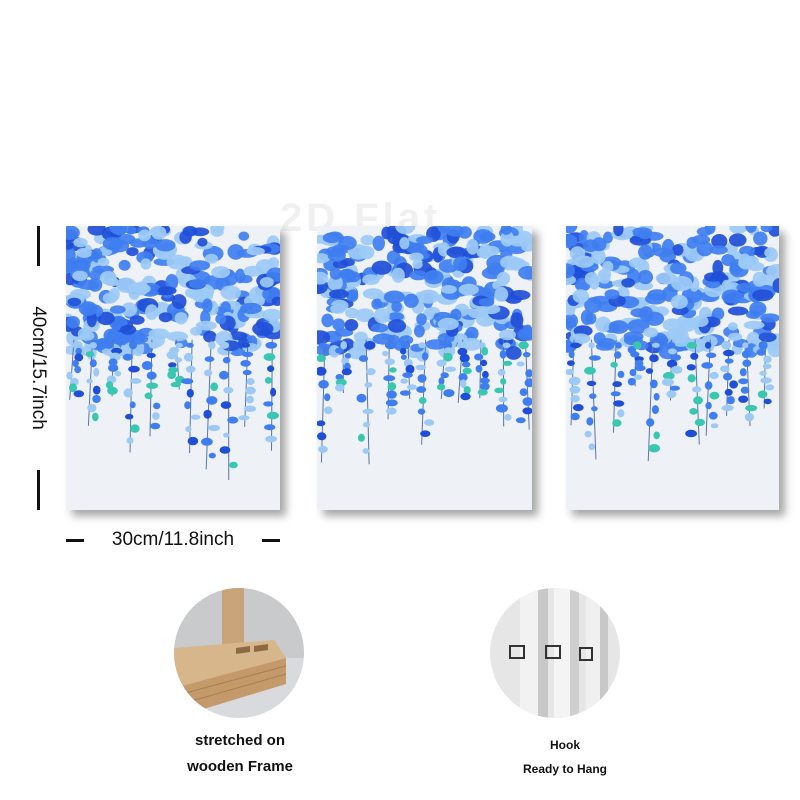 The image size is (800, 800). What do you see at coordinates (75, 540) in the screenshot?
I see `width-dimension-line-left` at bounding box center [75, 540].